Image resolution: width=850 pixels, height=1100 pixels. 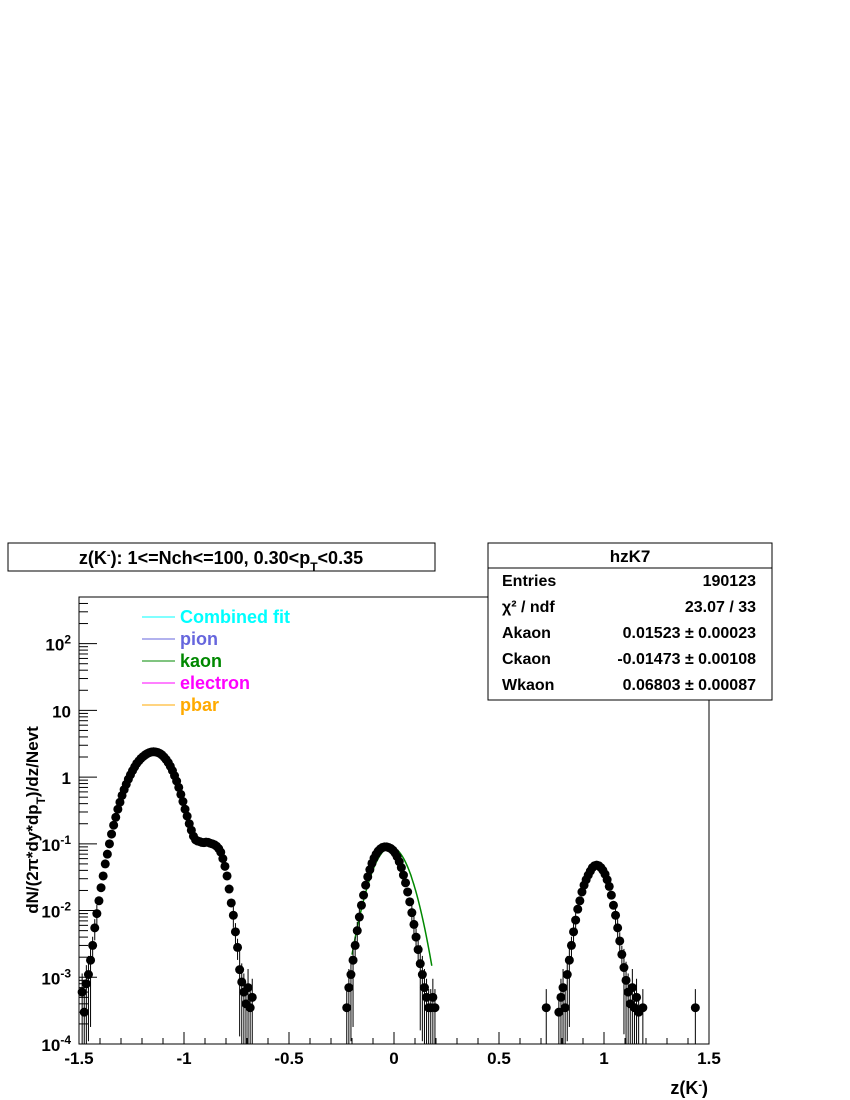 I want to click on stats-row-value: 0.01523 ± 0.00023, so click(x=689, y=633).